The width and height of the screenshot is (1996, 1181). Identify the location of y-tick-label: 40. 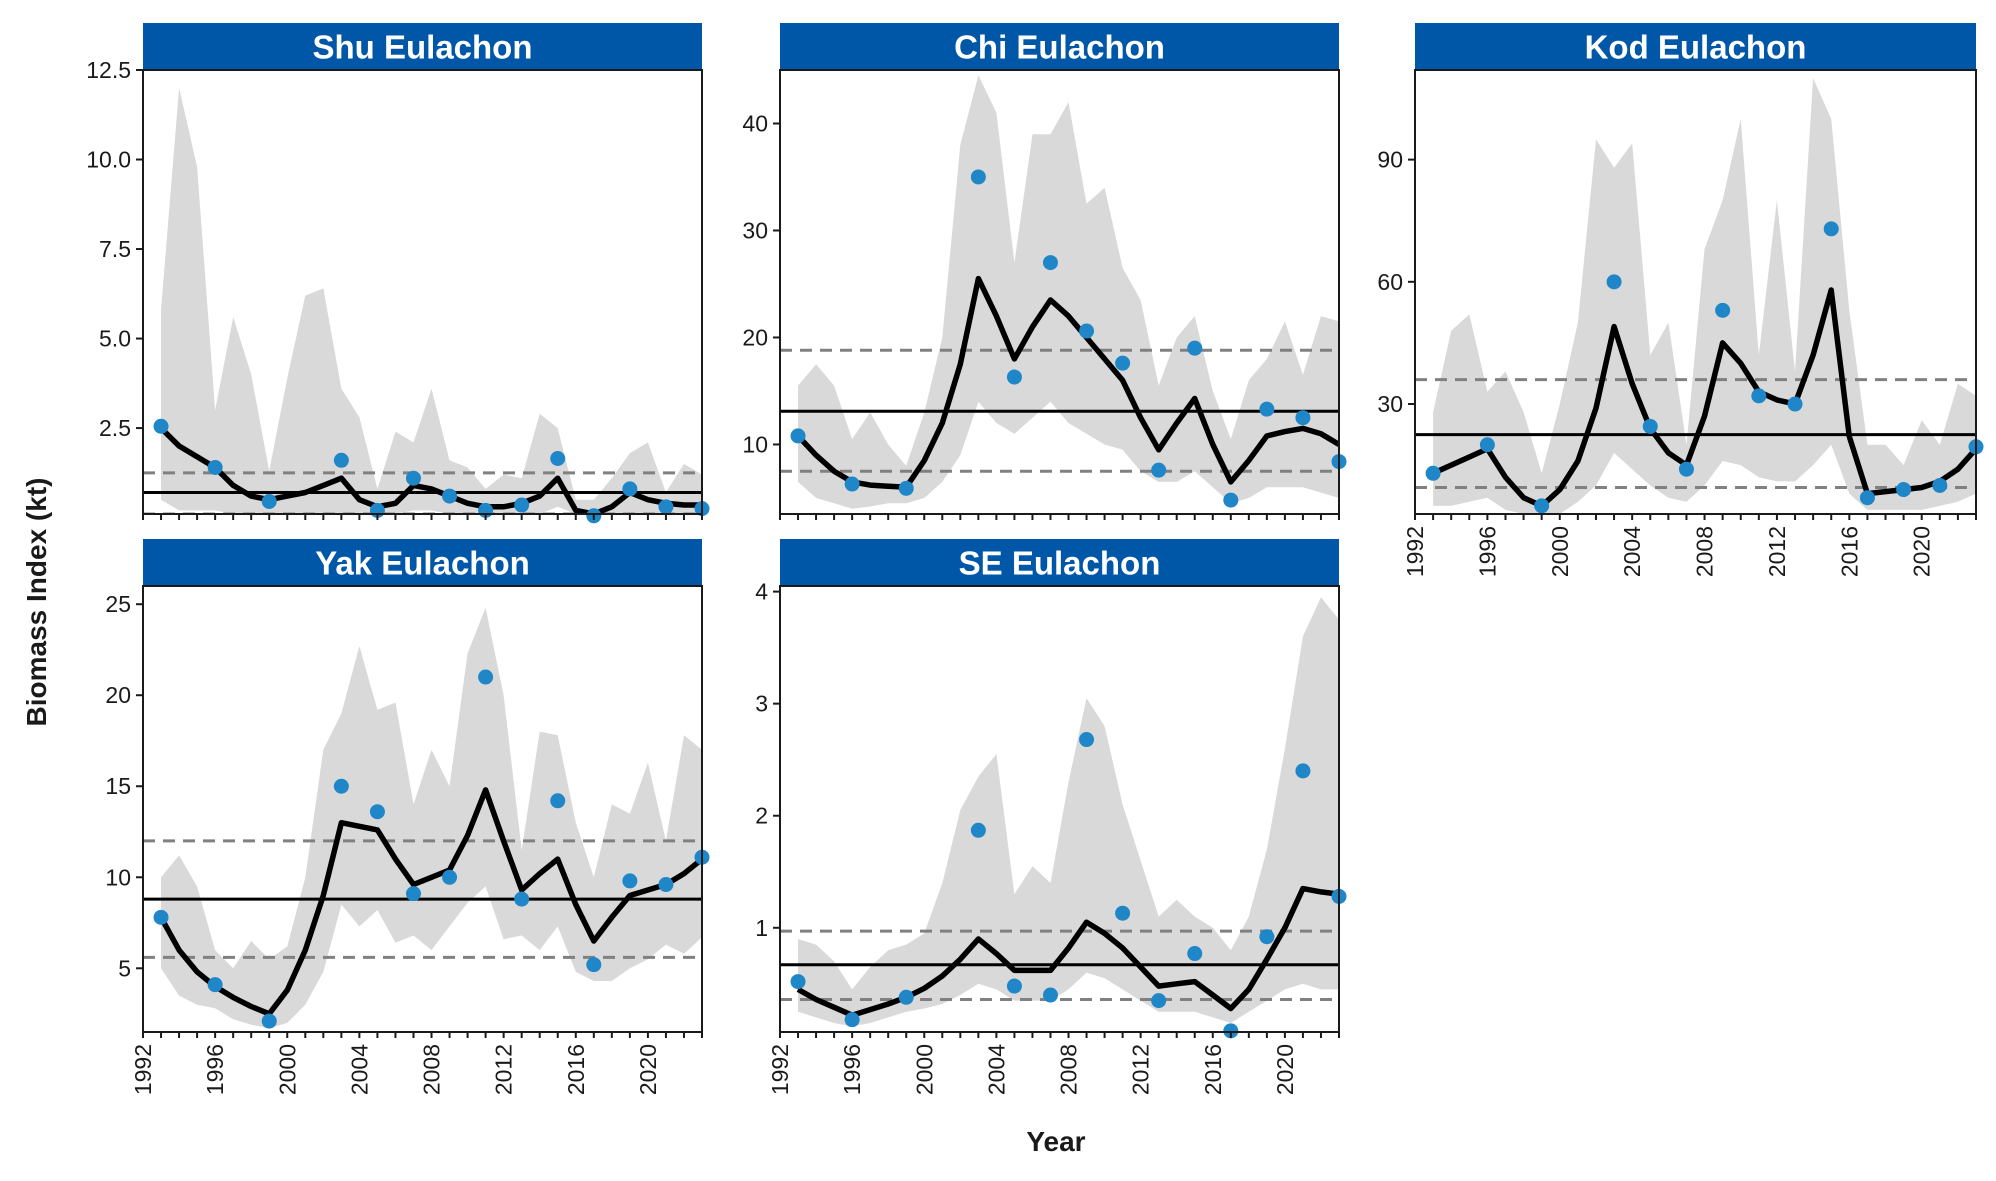
(755, 123).